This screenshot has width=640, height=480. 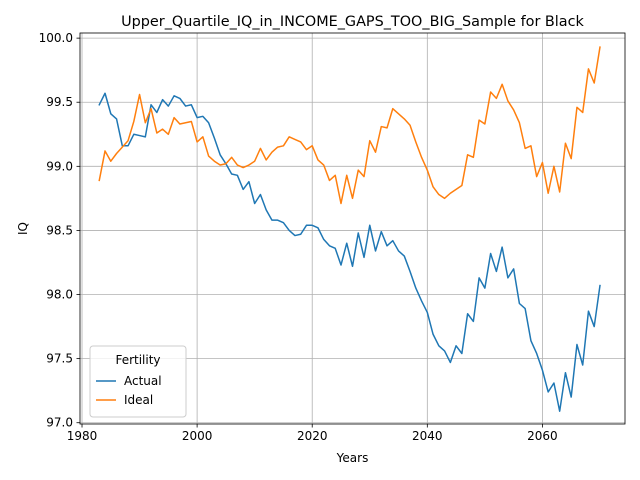 What do you see at coordinates (59, 423) in the screenshot?
I see `y-tick-label: 97.0` at bounding box center [59, 423].